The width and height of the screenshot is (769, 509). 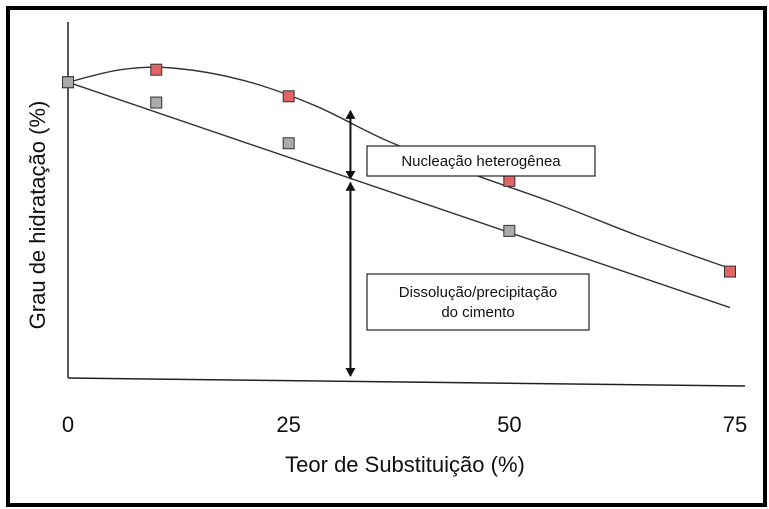 I want to click on annotation-text-dissolucao-1: do cimento, so click(x=477, y=312).